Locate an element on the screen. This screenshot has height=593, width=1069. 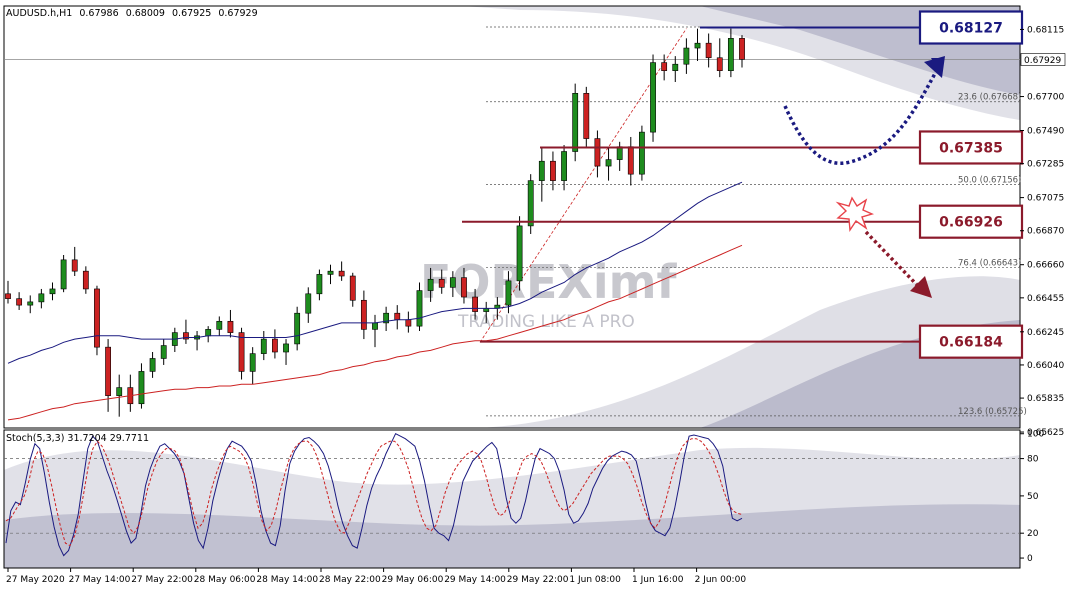
header-close: 0.67929 is located at coordinates (237, 13).